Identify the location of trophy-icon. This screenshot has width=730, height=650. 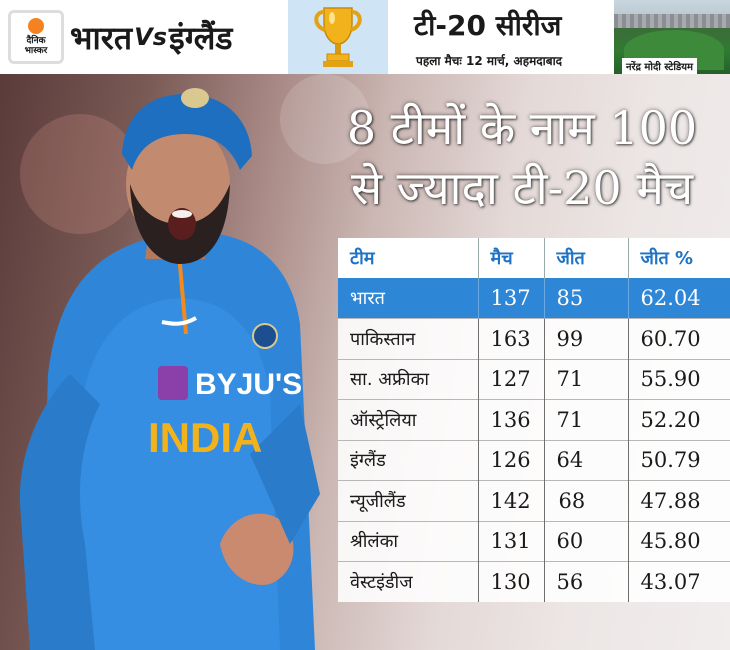
(338, 37).